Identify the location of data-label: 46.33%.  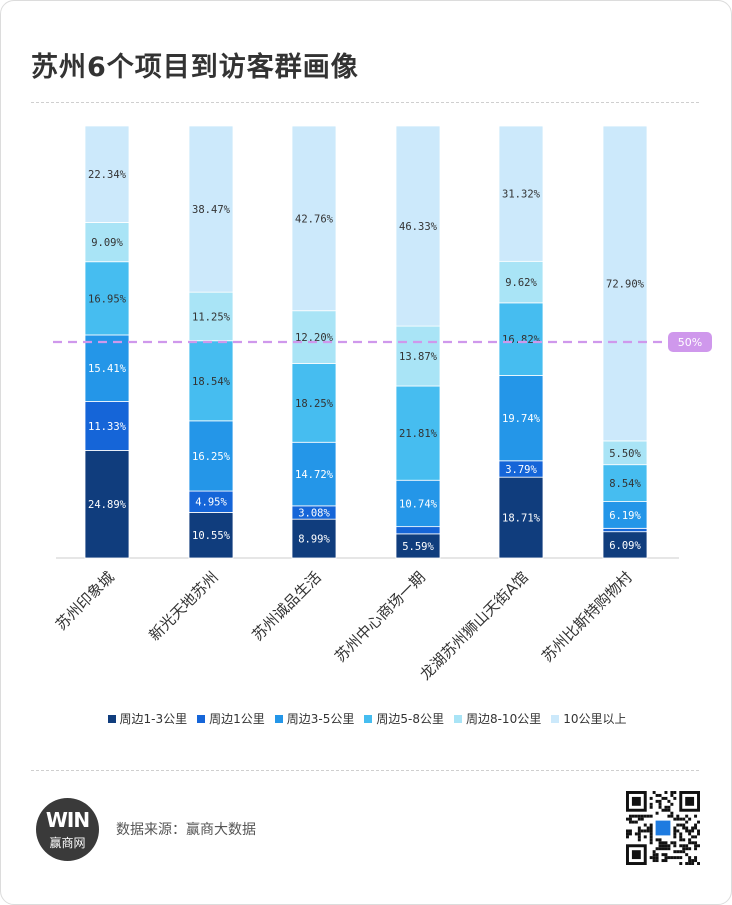
(418, 227).